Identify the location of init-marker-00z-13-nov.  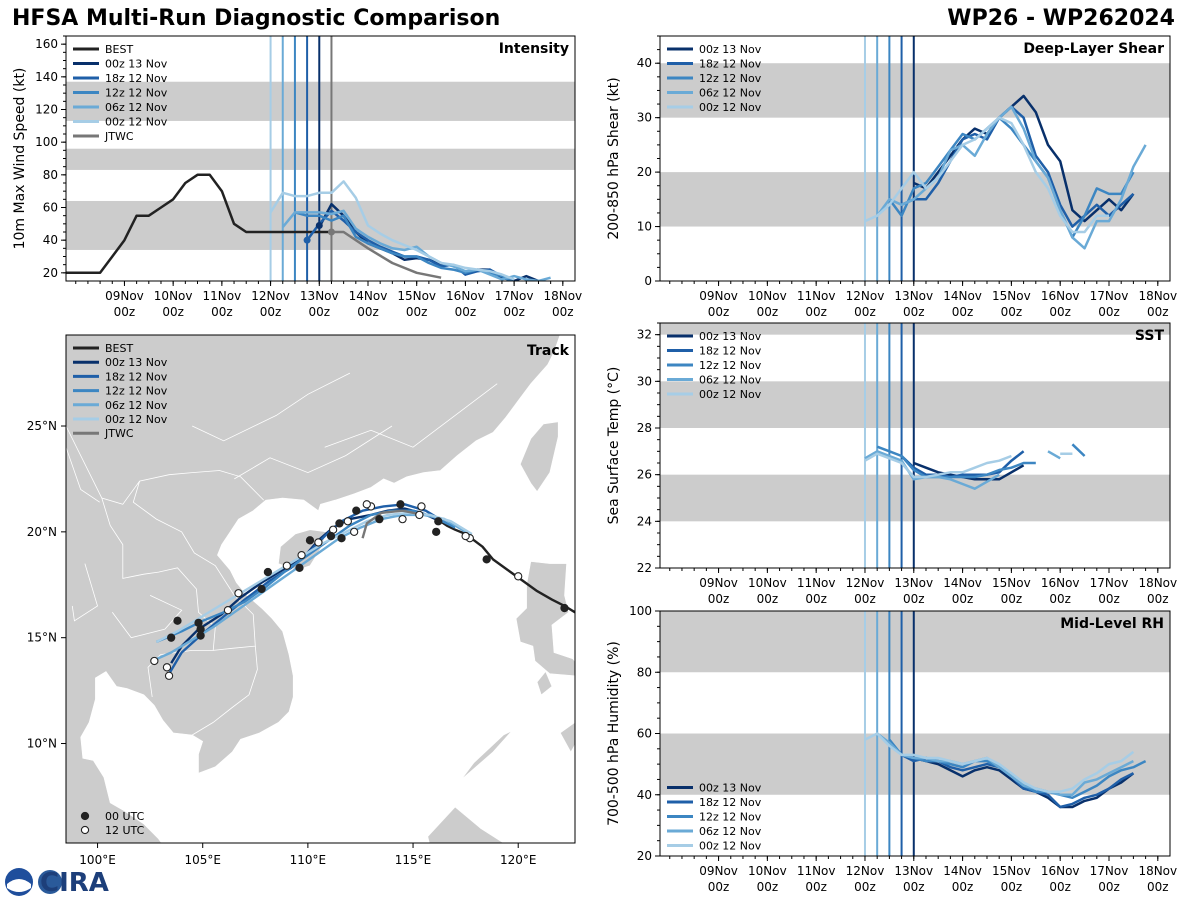
(319, 225).